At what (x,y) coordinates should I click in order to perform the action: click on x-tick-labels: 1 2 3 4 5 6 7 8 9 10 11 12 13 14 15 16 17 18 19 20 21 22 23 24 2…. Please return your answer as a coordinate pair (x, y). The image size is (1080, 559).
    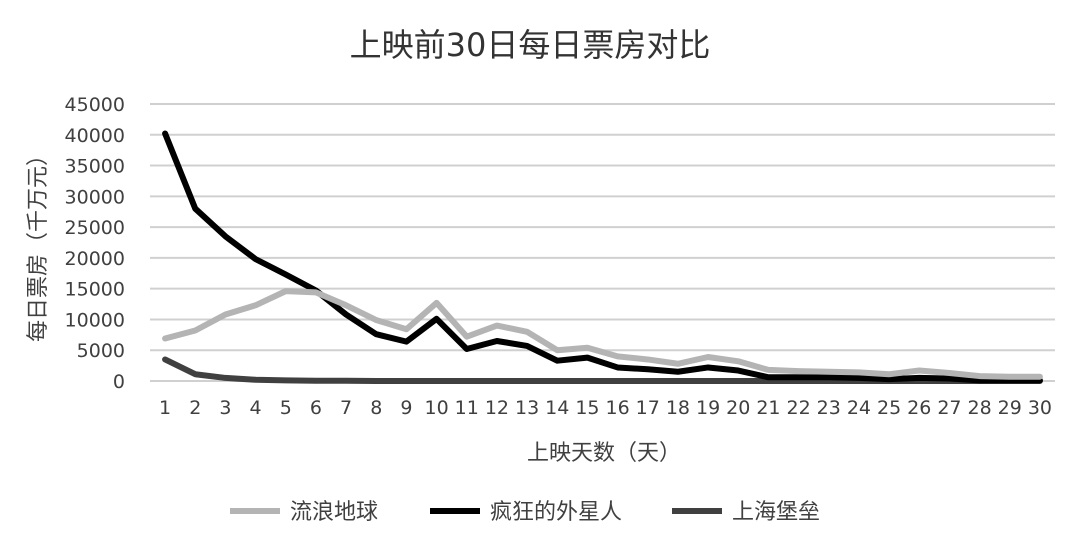
    Looking at the image, I should click on (605, 408).